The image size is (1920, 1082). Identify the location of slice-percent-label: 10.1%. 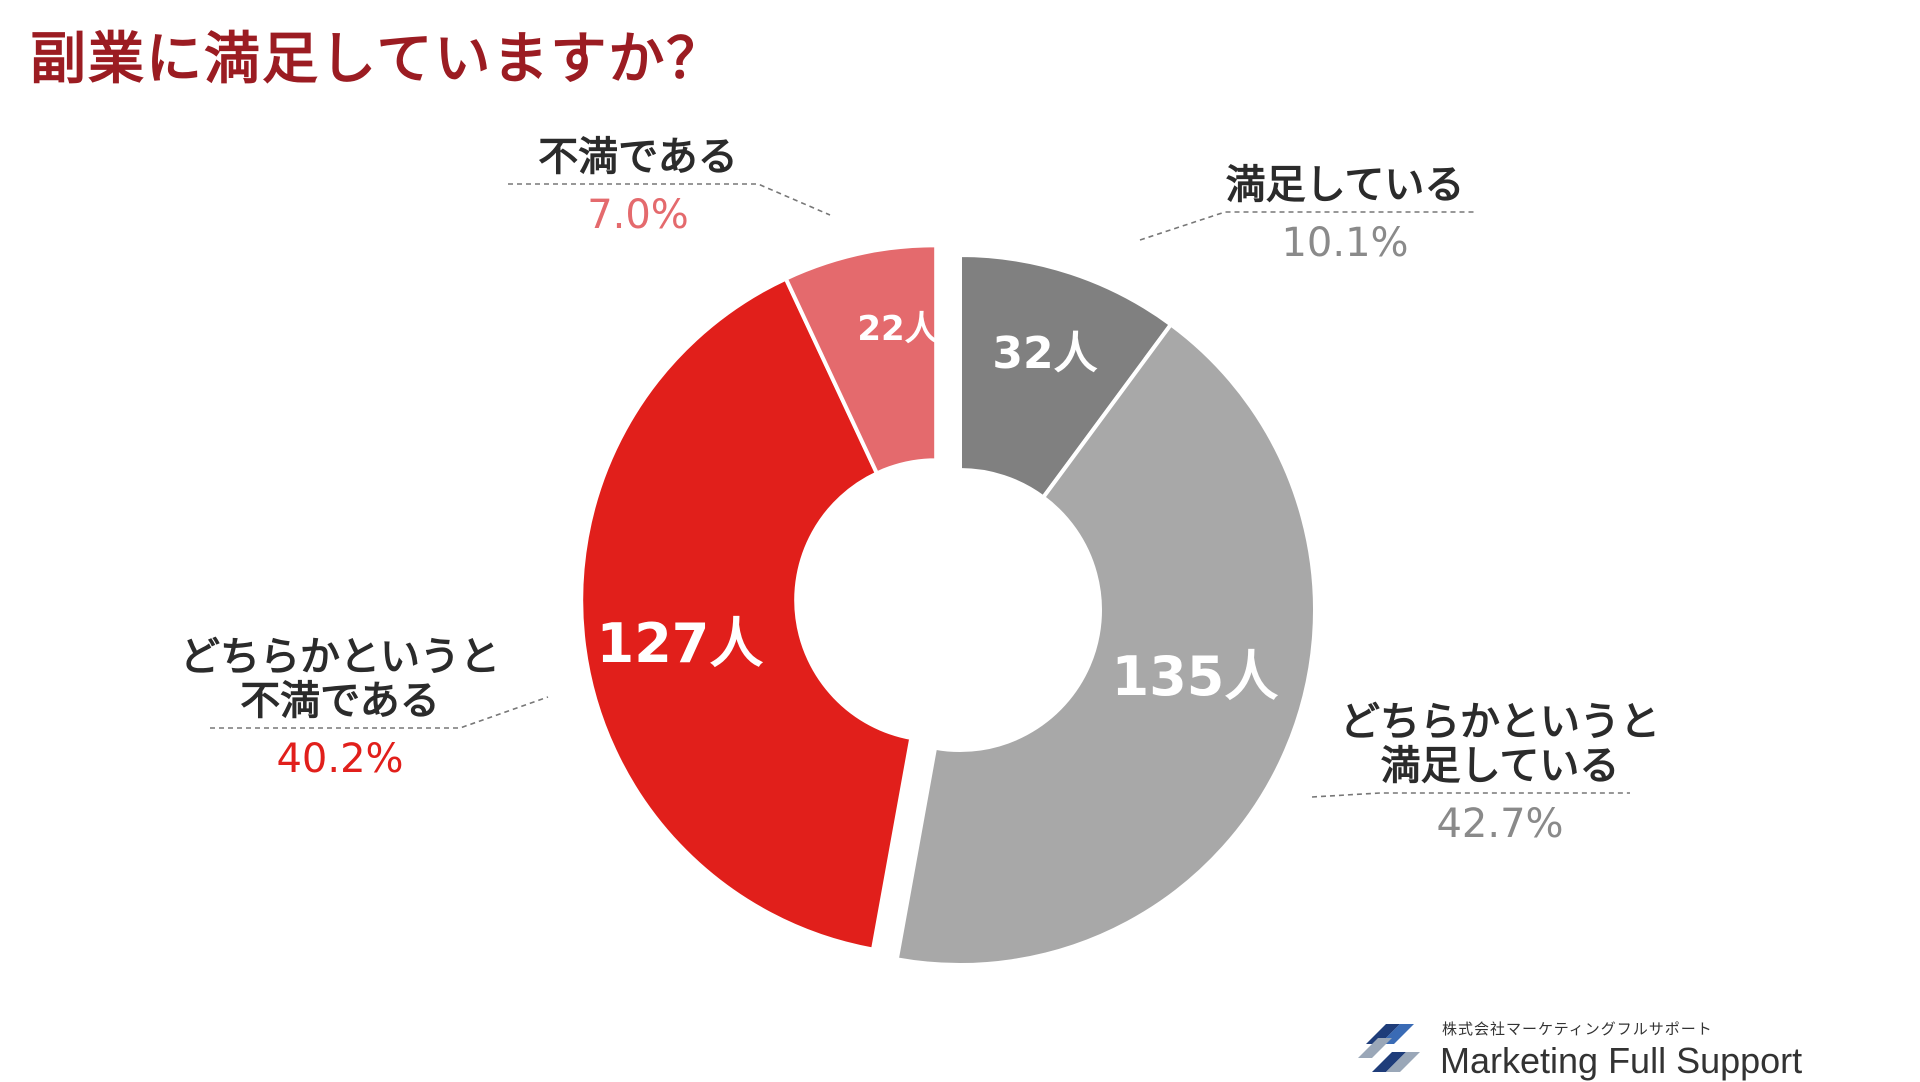
(1344, 243).